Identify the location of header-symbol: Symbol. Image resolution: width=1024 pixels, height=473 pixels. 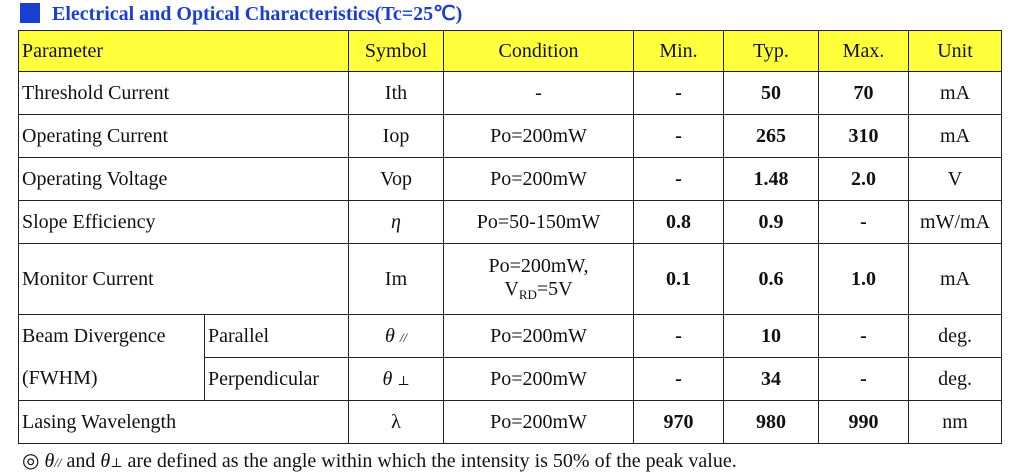
(396, 51).